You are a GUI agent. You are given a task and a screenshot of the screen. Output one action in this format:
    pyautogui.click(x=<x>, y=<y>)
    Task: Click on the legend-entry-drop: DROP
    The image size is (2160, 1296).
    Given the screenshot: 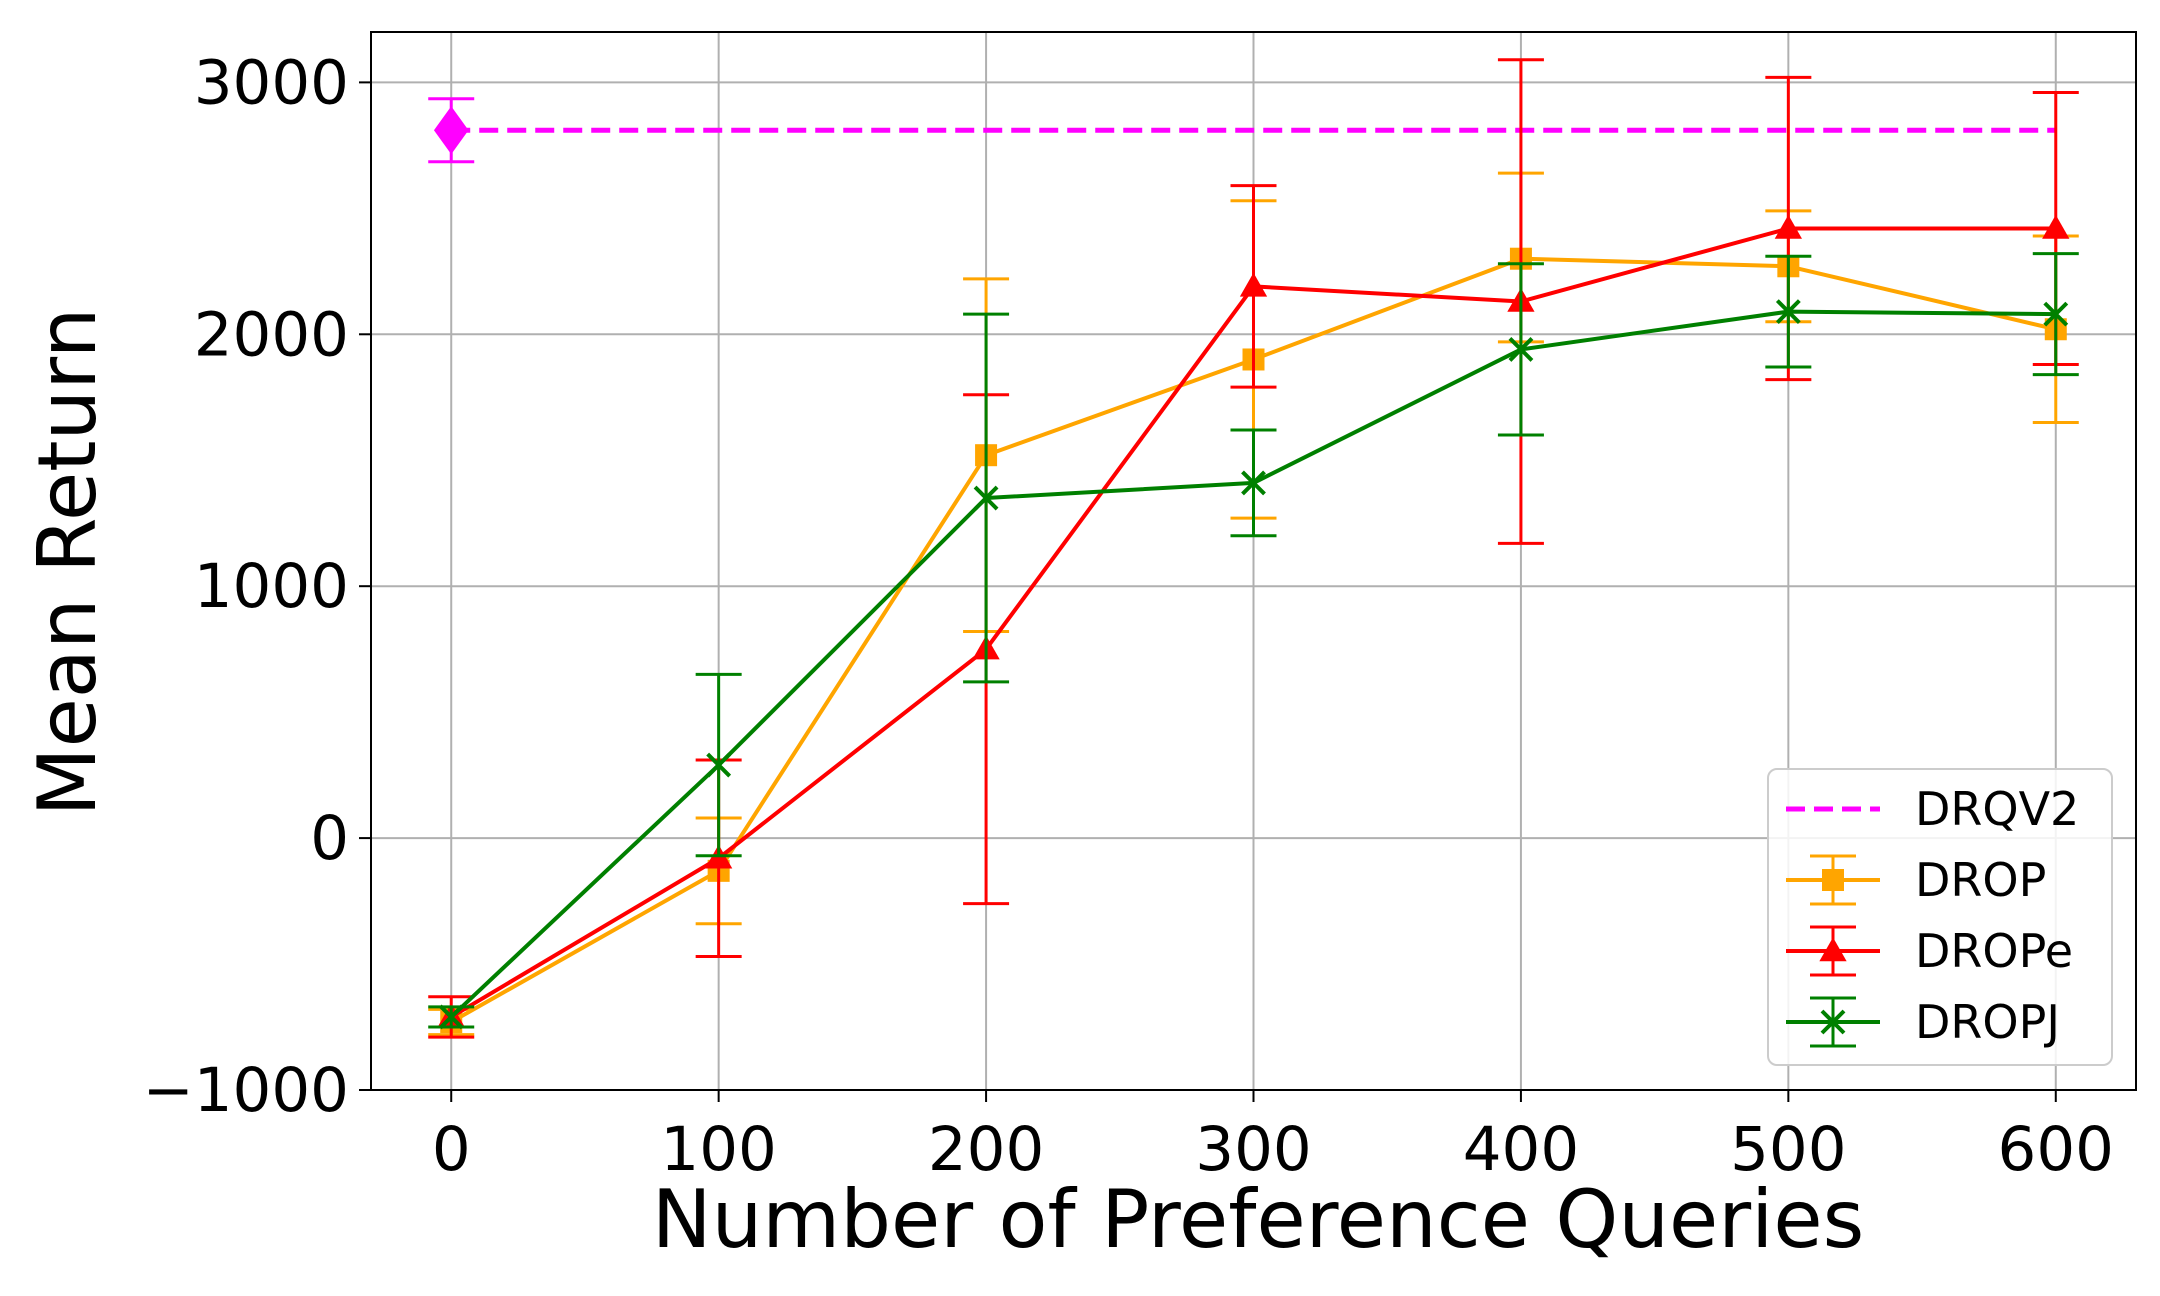 What is the action you would take?
    pyautogui.click(x=1916, y=880)
    